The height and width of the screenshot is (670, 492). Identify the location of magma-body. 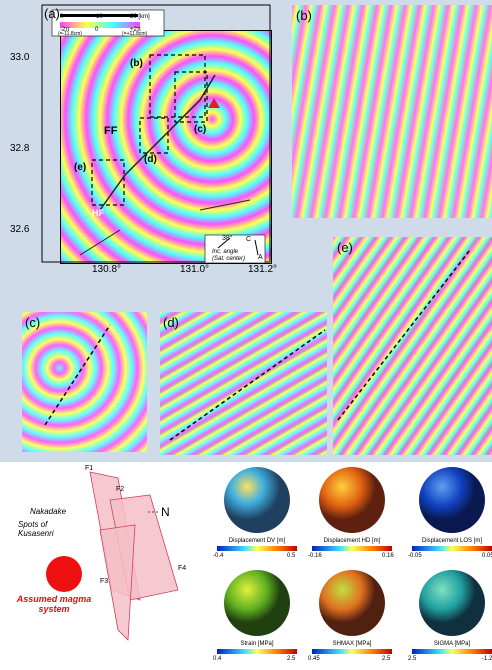
(64, 574).